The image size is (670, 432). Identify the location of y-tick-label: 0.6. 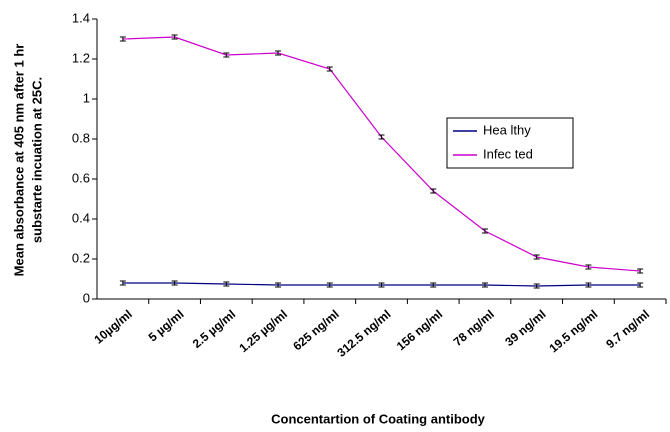
(81, 177).